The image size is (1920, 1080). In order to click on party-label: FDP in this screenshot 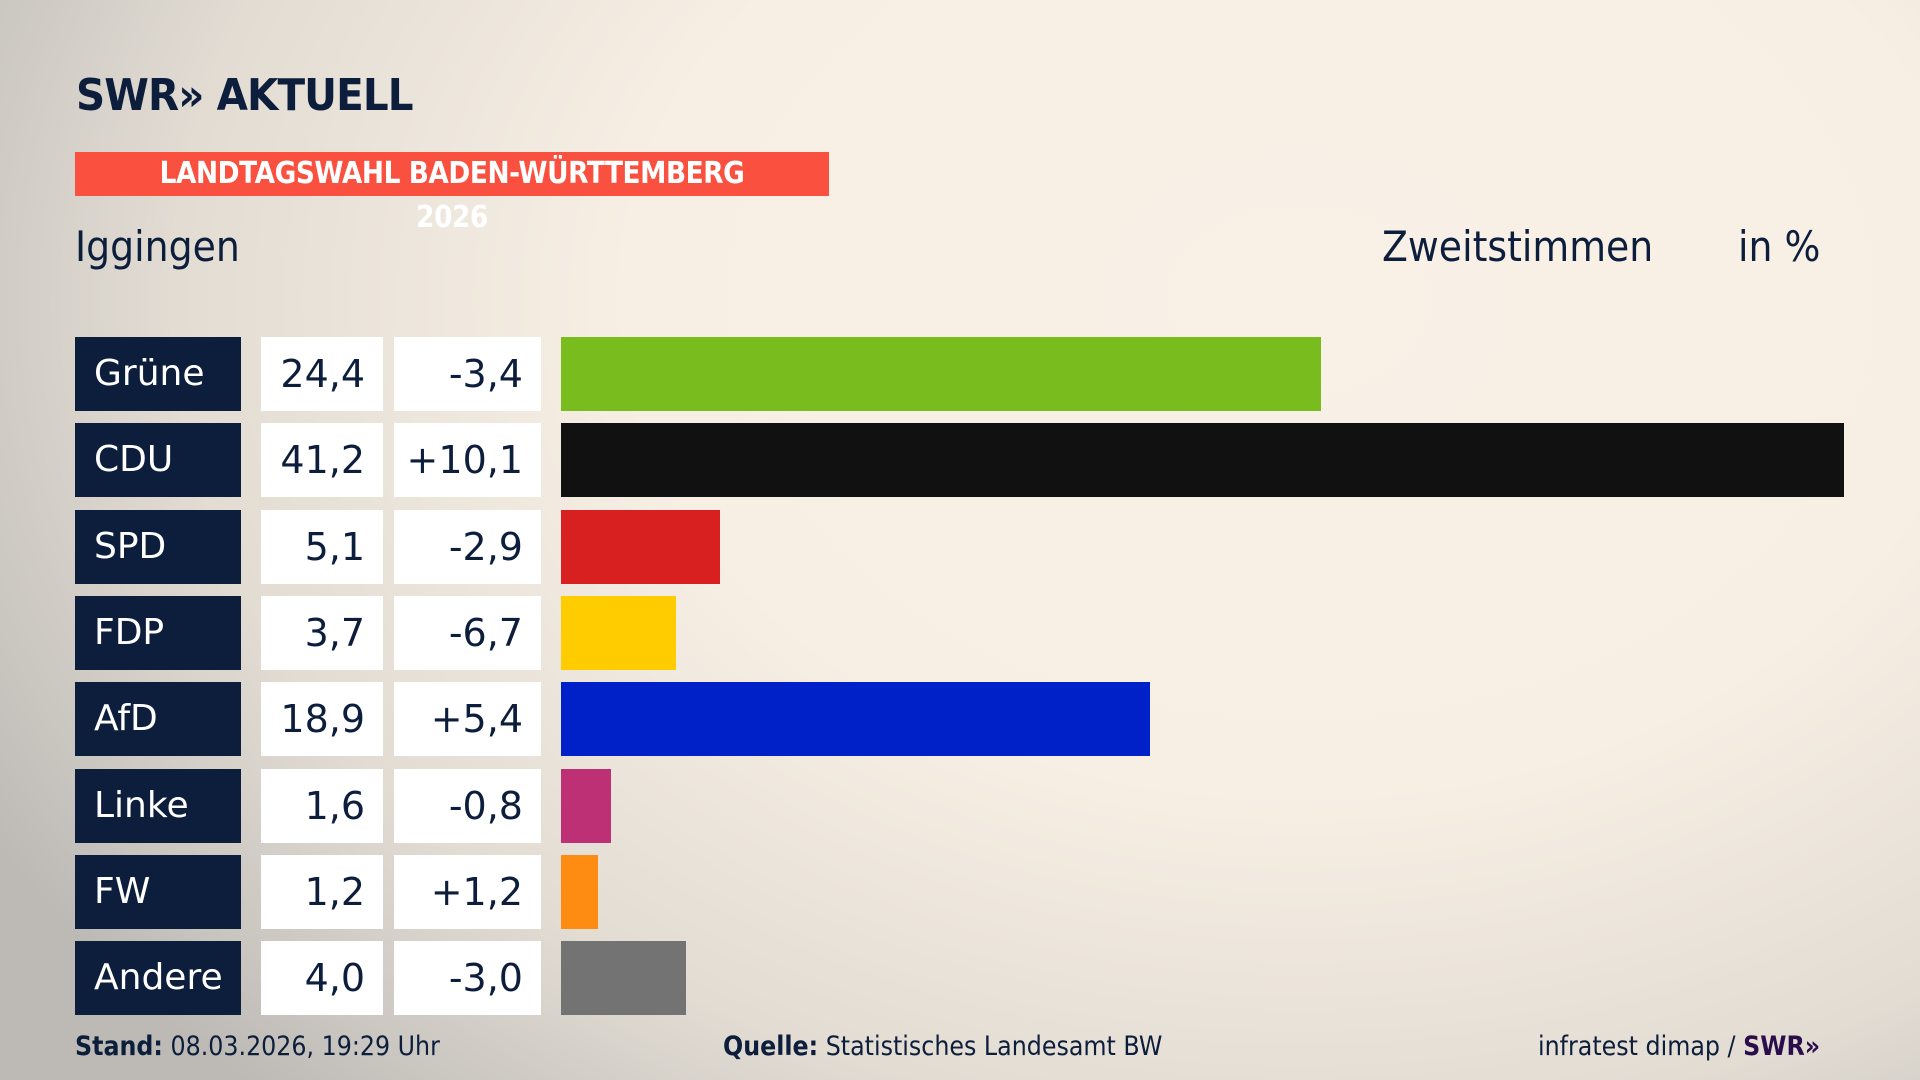, I will do `click(158, 632)`.